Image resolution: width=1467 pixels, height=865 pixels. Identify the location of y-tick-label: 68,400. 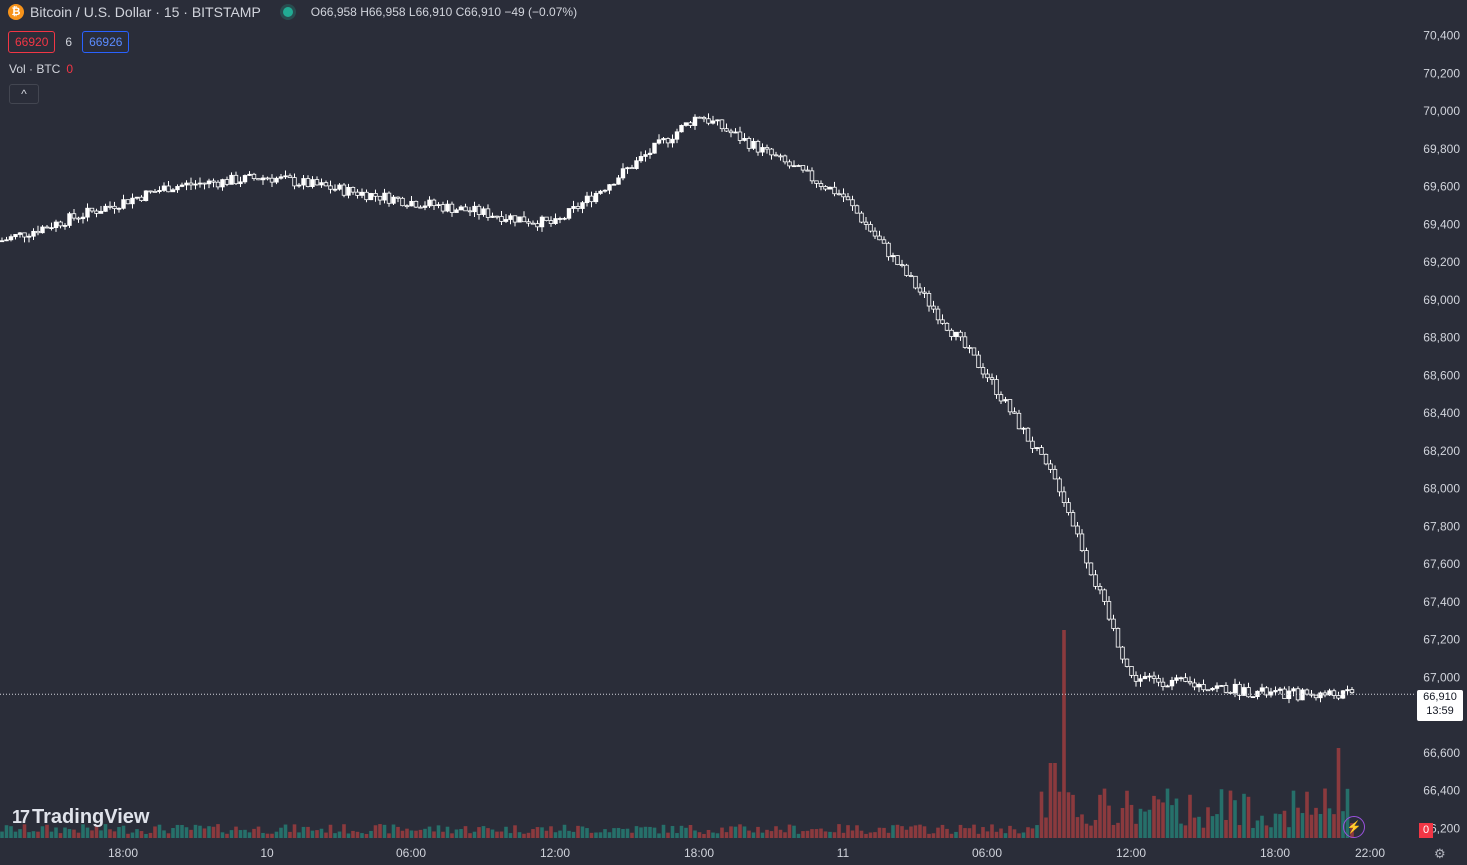
(1441, 413).